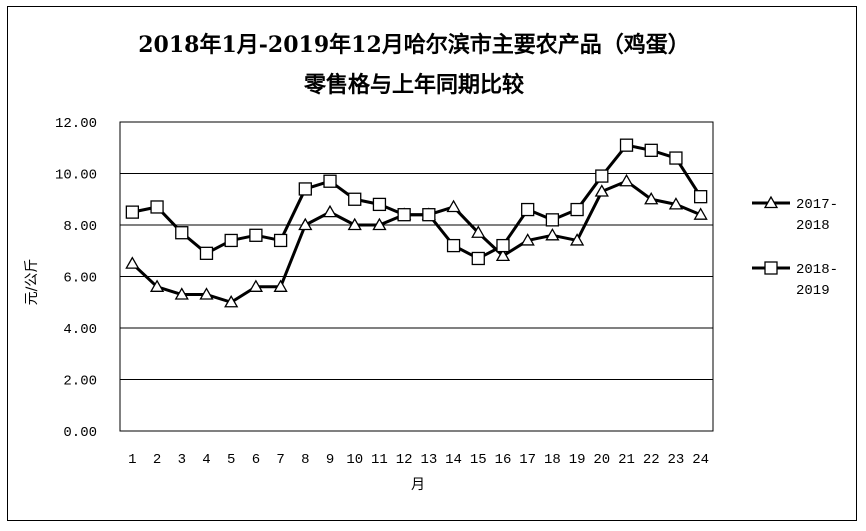 This screenshot has height=531, width=866. I want to click on x-tick-label: 1, so click(132, 460).